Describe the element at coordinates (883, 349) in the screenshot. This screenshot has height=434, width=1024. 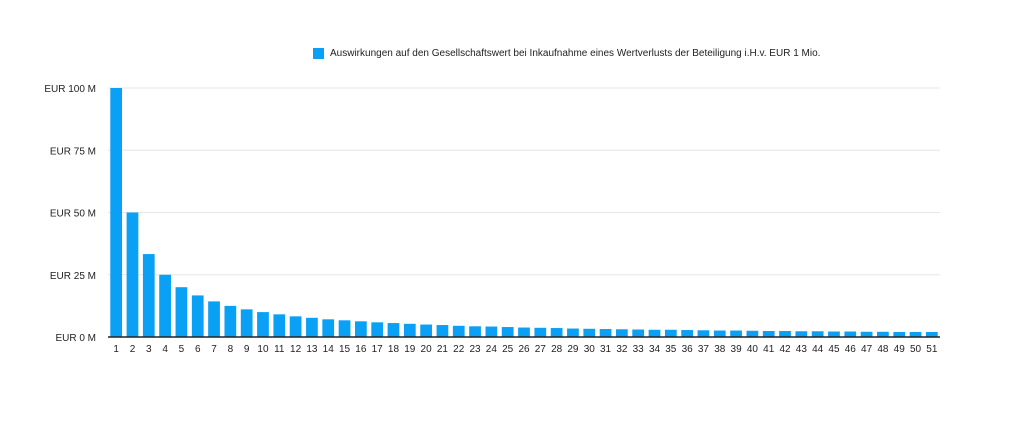
I see `x-tick-label: 48` at that location.